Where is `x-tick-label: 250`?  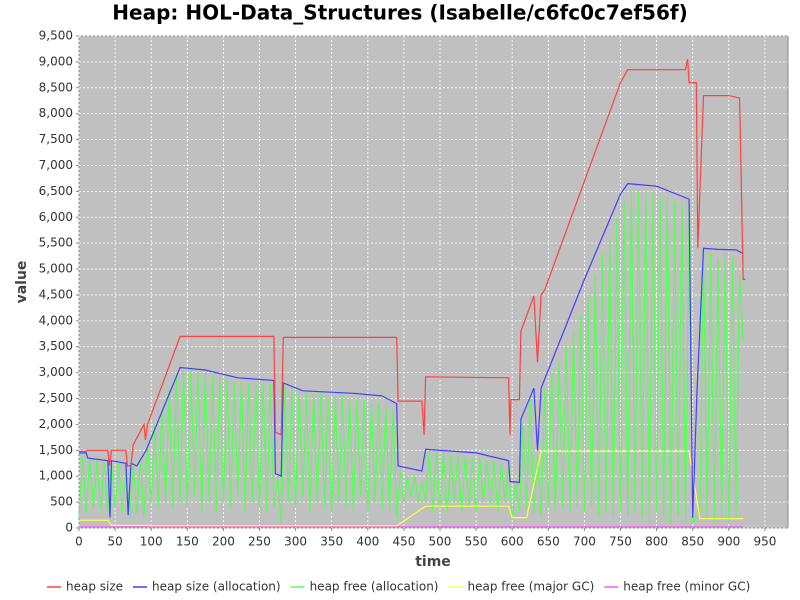
x-tick-label: 250 is located at coordinates (259, 542).